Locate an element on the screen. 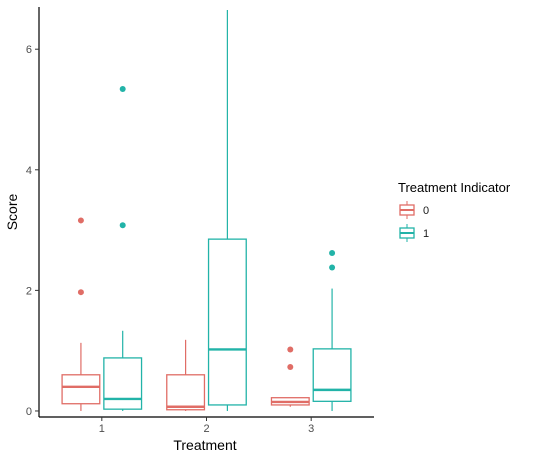  legend-items: 01 is located at coordinates (414, 221).